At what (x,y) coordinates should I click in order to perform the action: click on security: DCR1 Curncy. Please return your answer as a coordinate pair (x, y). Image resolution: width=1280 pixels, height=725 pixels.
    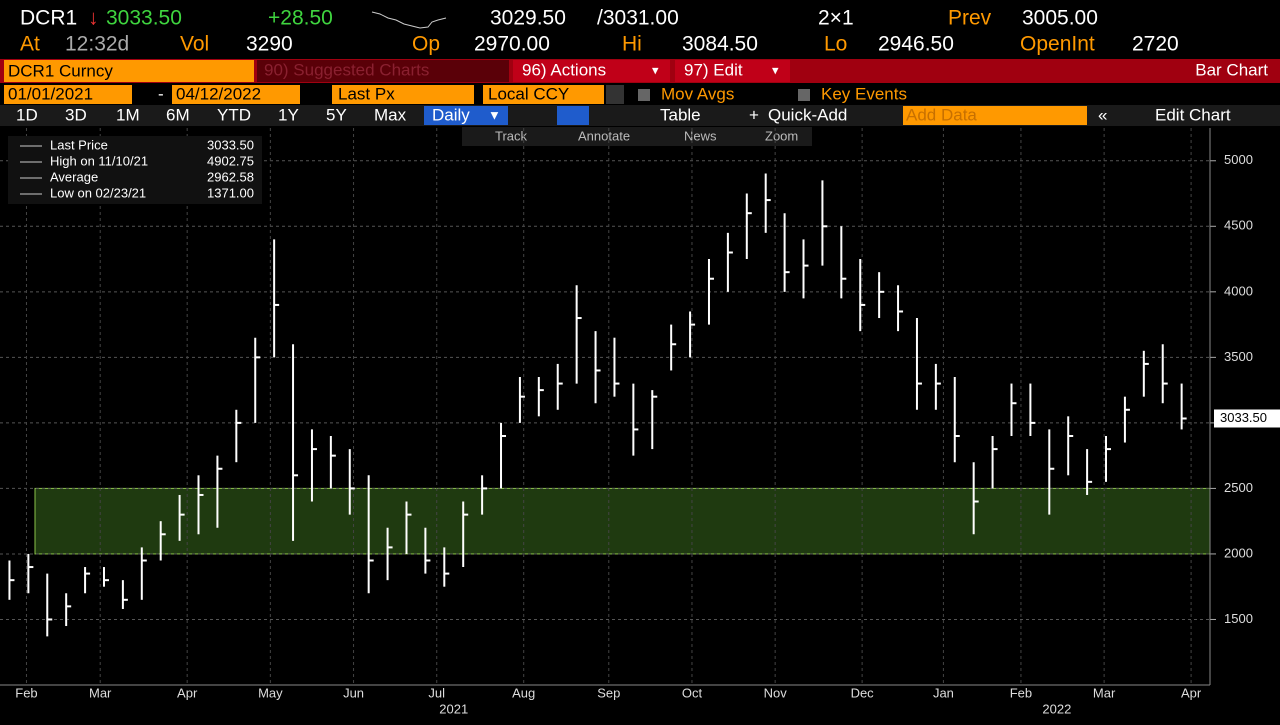
    Looking at the image, I should click on (60, 70).